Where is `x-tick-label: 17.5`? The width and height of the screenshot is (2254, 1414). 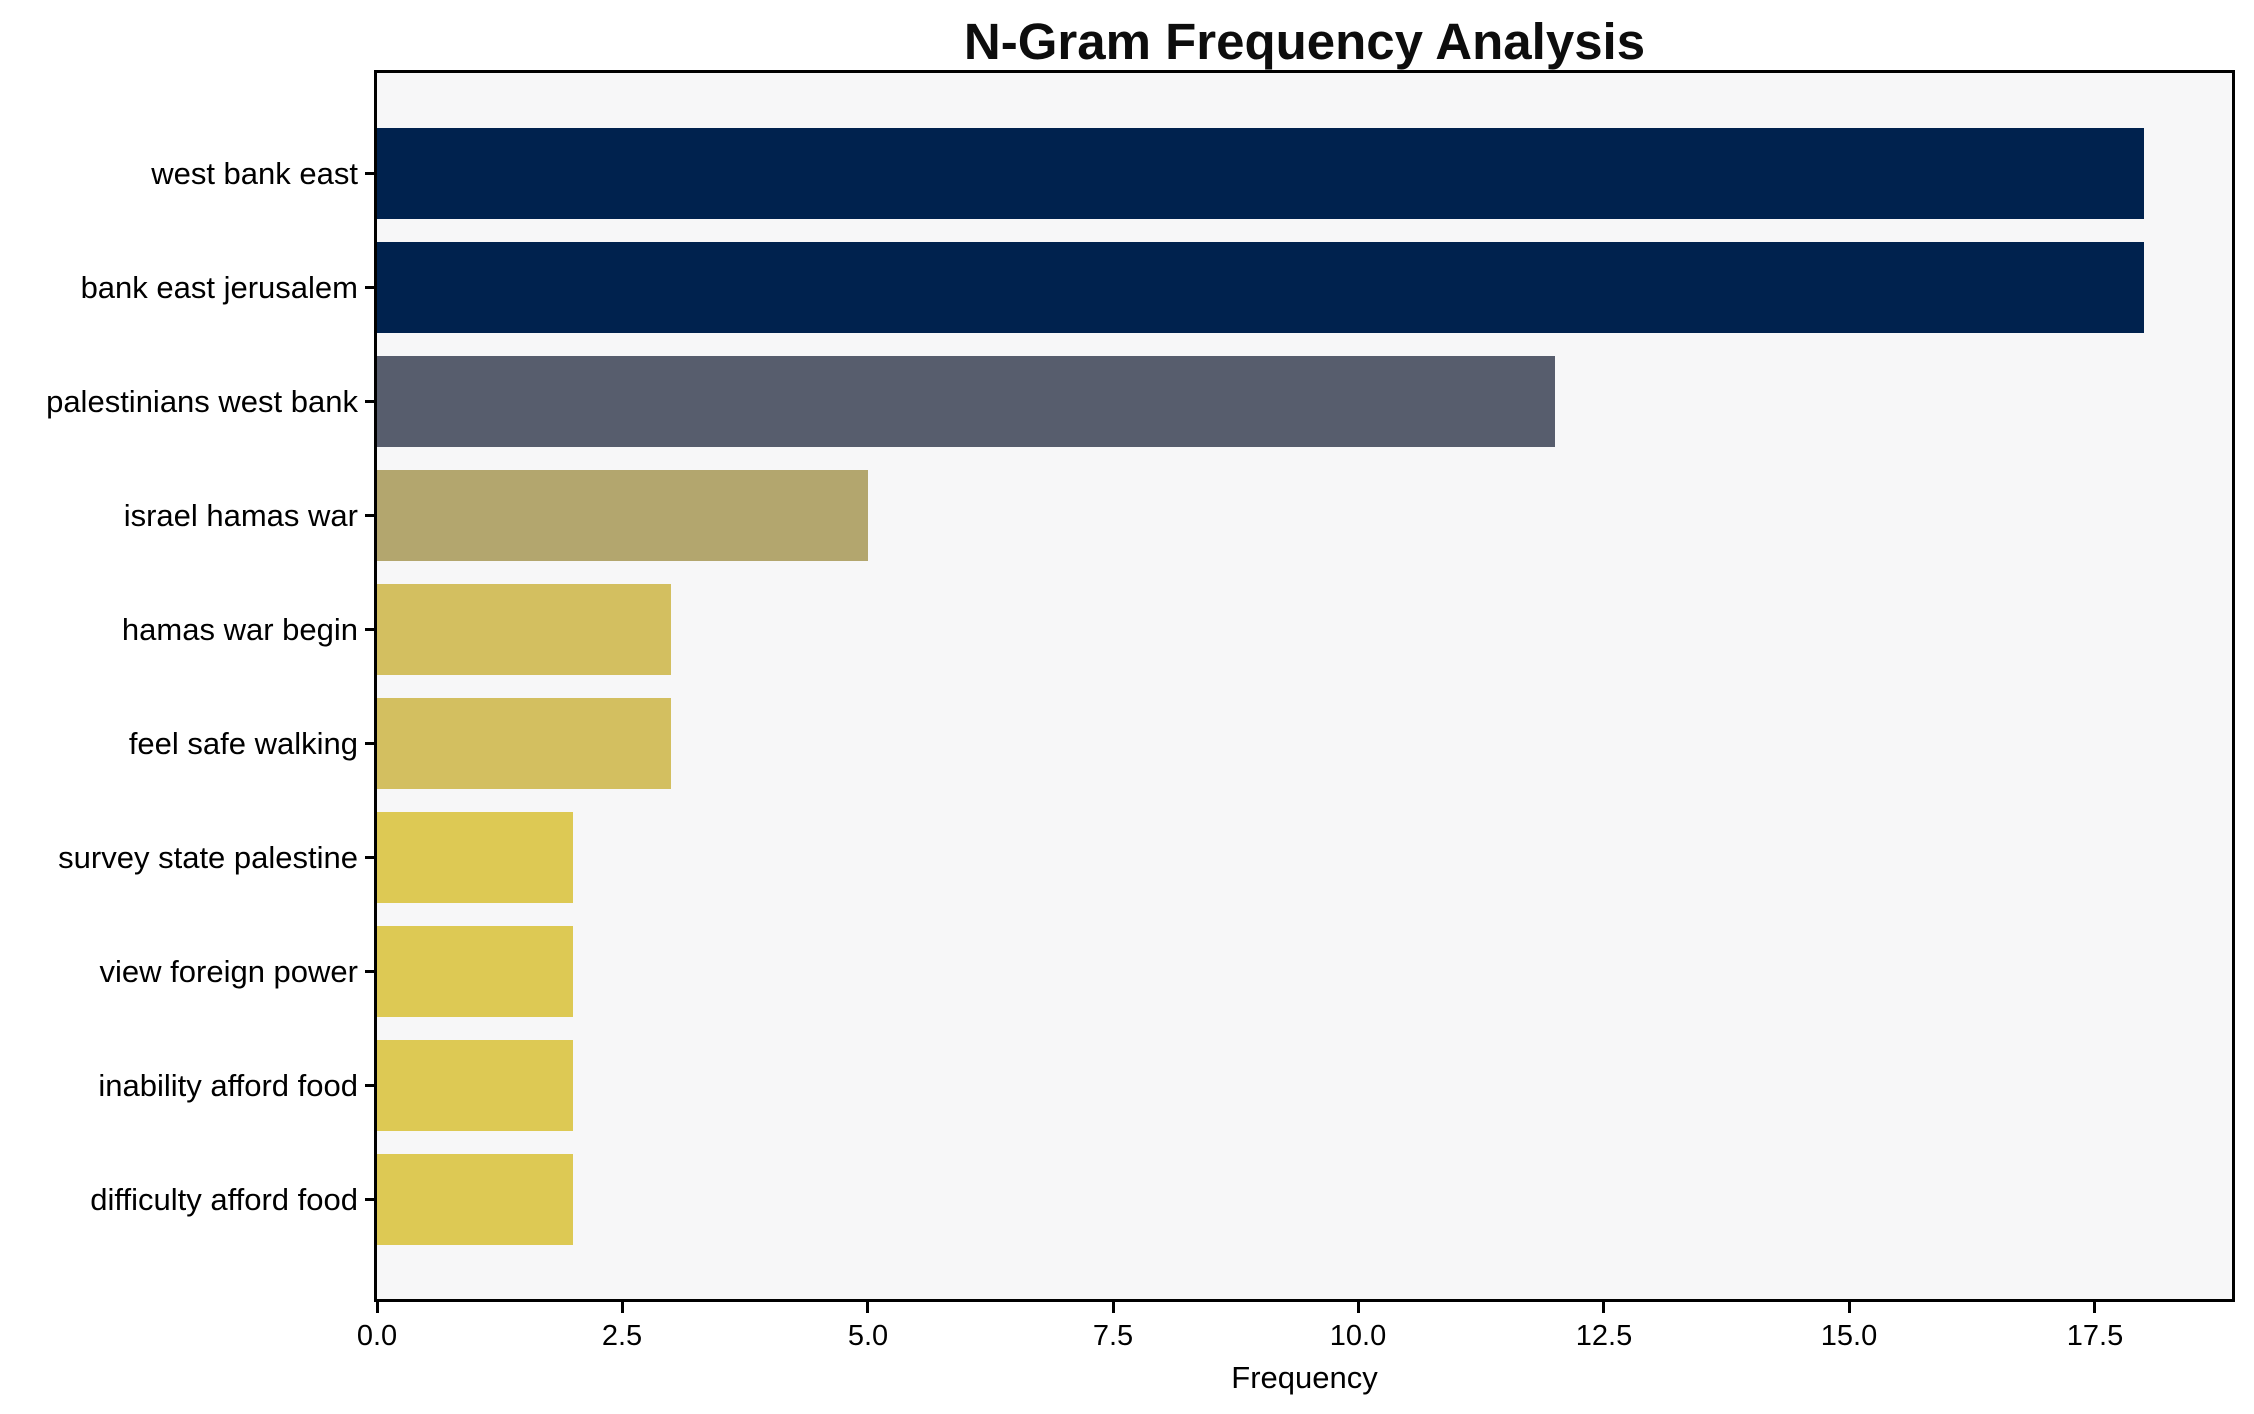 x-tick-label: 17.5 is located at coordinates (2095, 1336).